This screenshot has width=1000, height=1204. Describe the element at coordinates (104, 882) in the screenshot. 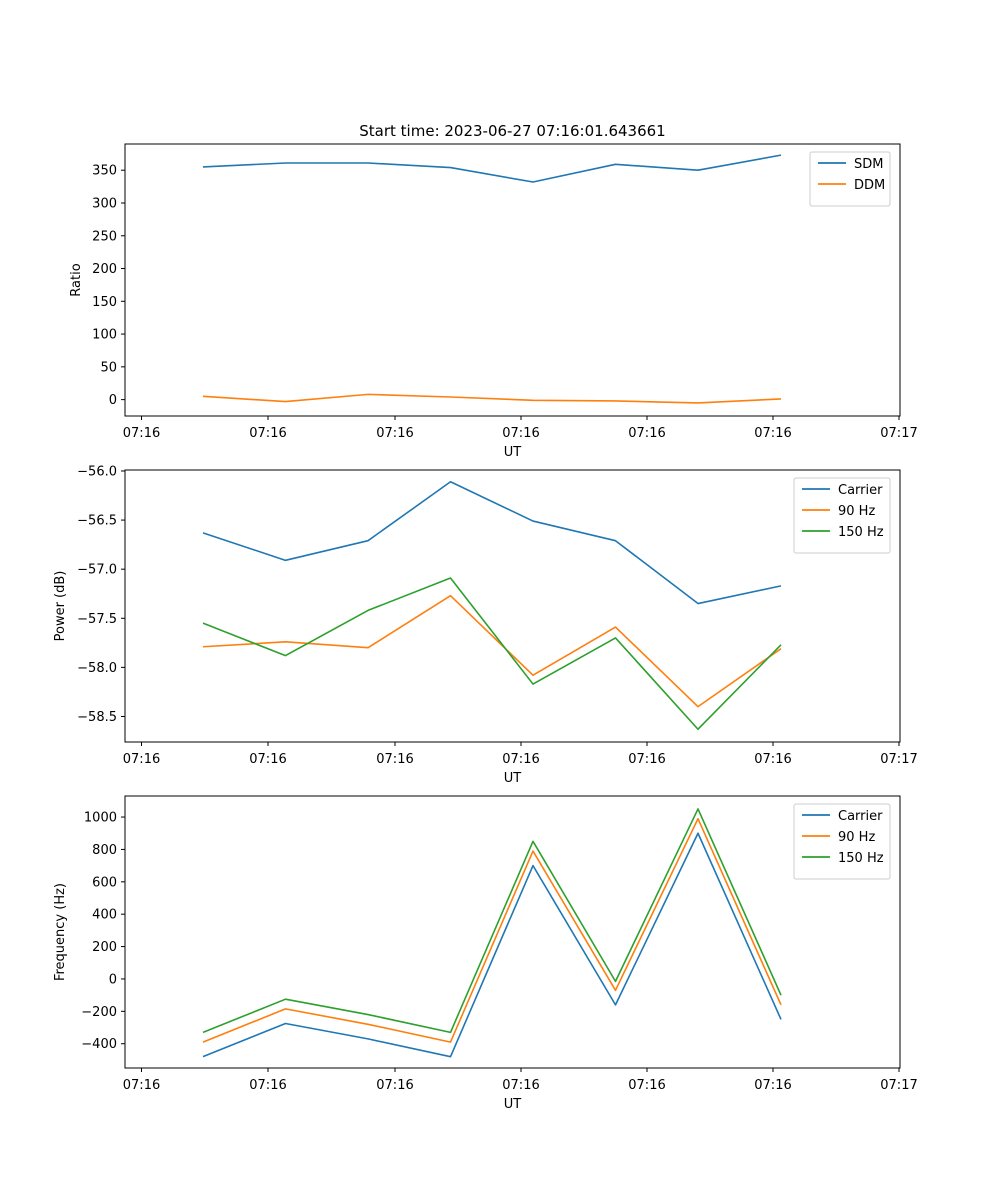

I see `y-tick-label: 600` at that location.